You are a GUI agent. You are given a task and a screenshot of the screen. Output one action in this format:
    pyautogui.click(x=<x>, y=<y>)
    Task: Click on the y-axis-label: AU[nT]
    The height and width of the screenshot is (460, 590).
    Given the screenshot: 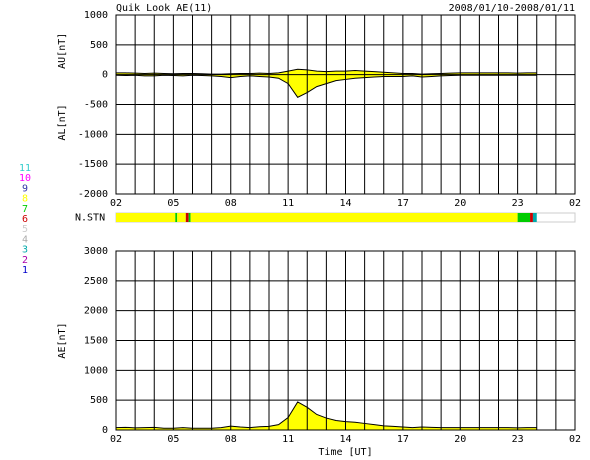 What is the action you would take?
    pyautogui.click(x=62, y=51)
    